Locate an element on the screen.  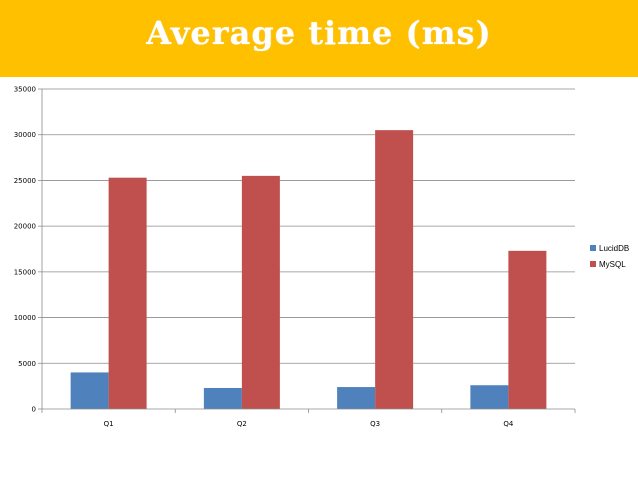
x-tick-label: Q2 is located at coordinates (242, 424).